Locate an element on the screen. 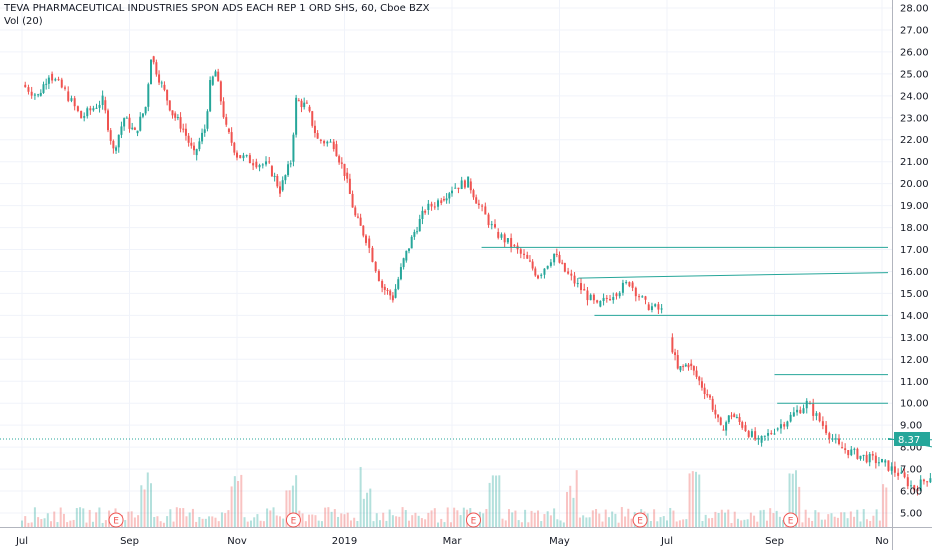 Image resolution: width=932 pixels, height=554 pixels. time-tick-label: Nov is located at coordinates (237, 541).